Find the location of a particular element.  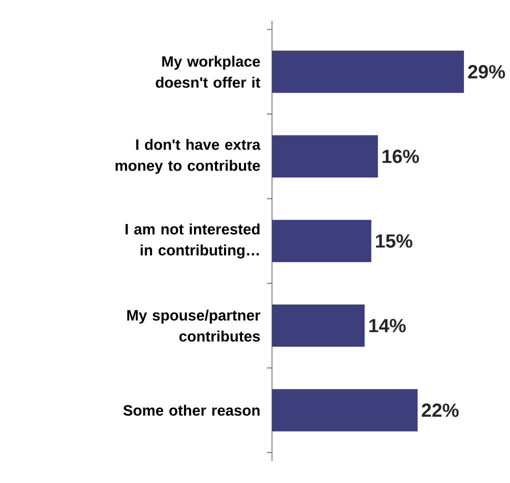

data-label: 14% is located at coordinates (387, 325).